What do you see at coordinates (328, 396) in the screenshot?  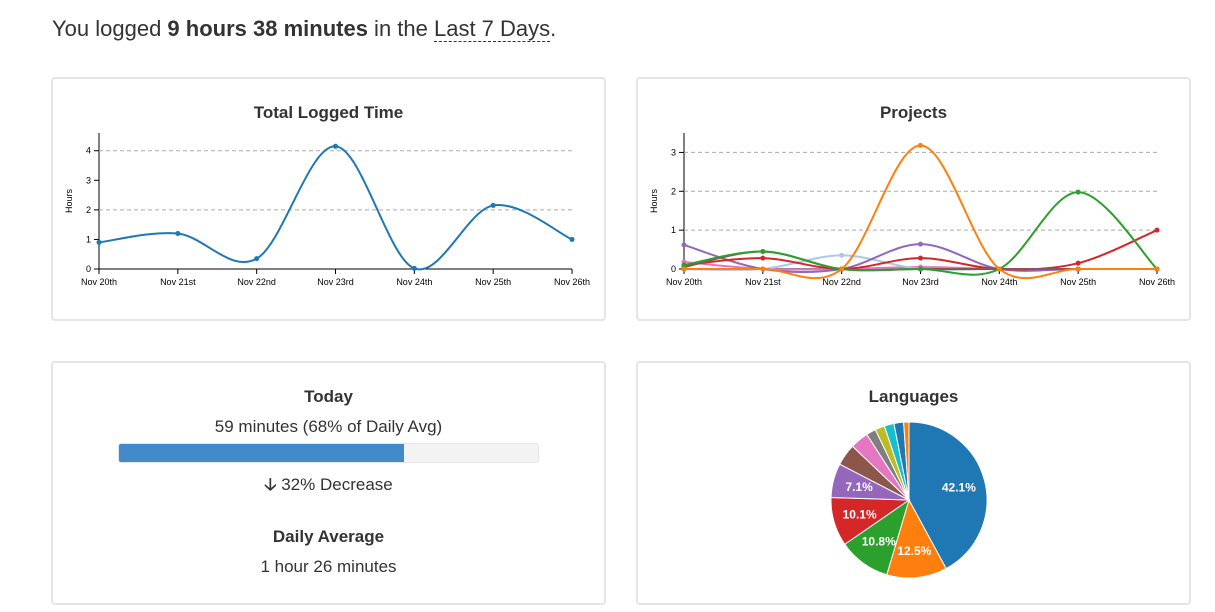 I see `today-title: Today` at bounding box center [328, 396].